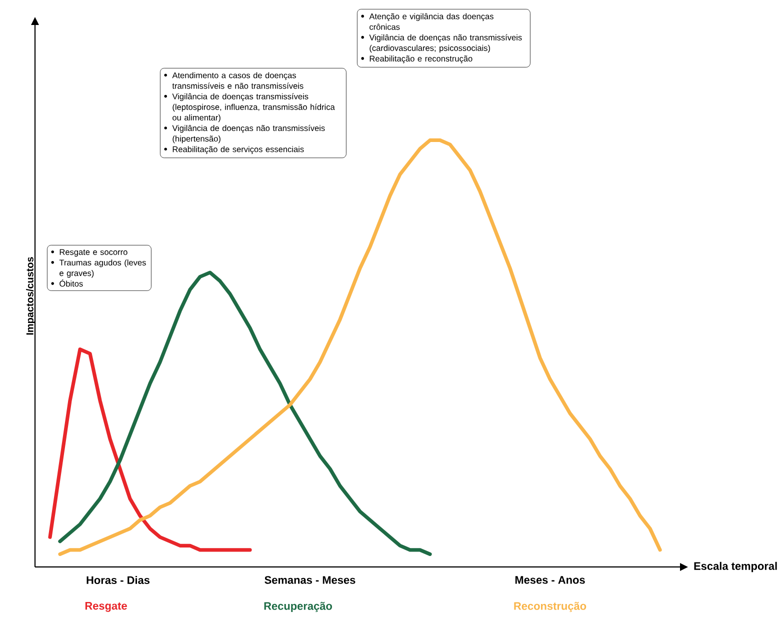 This screenshot has width=782, height=619. Describe the element at coordinates (94, 253) in the screenshot. I see `annotation: Resgate e socorro` at that location.